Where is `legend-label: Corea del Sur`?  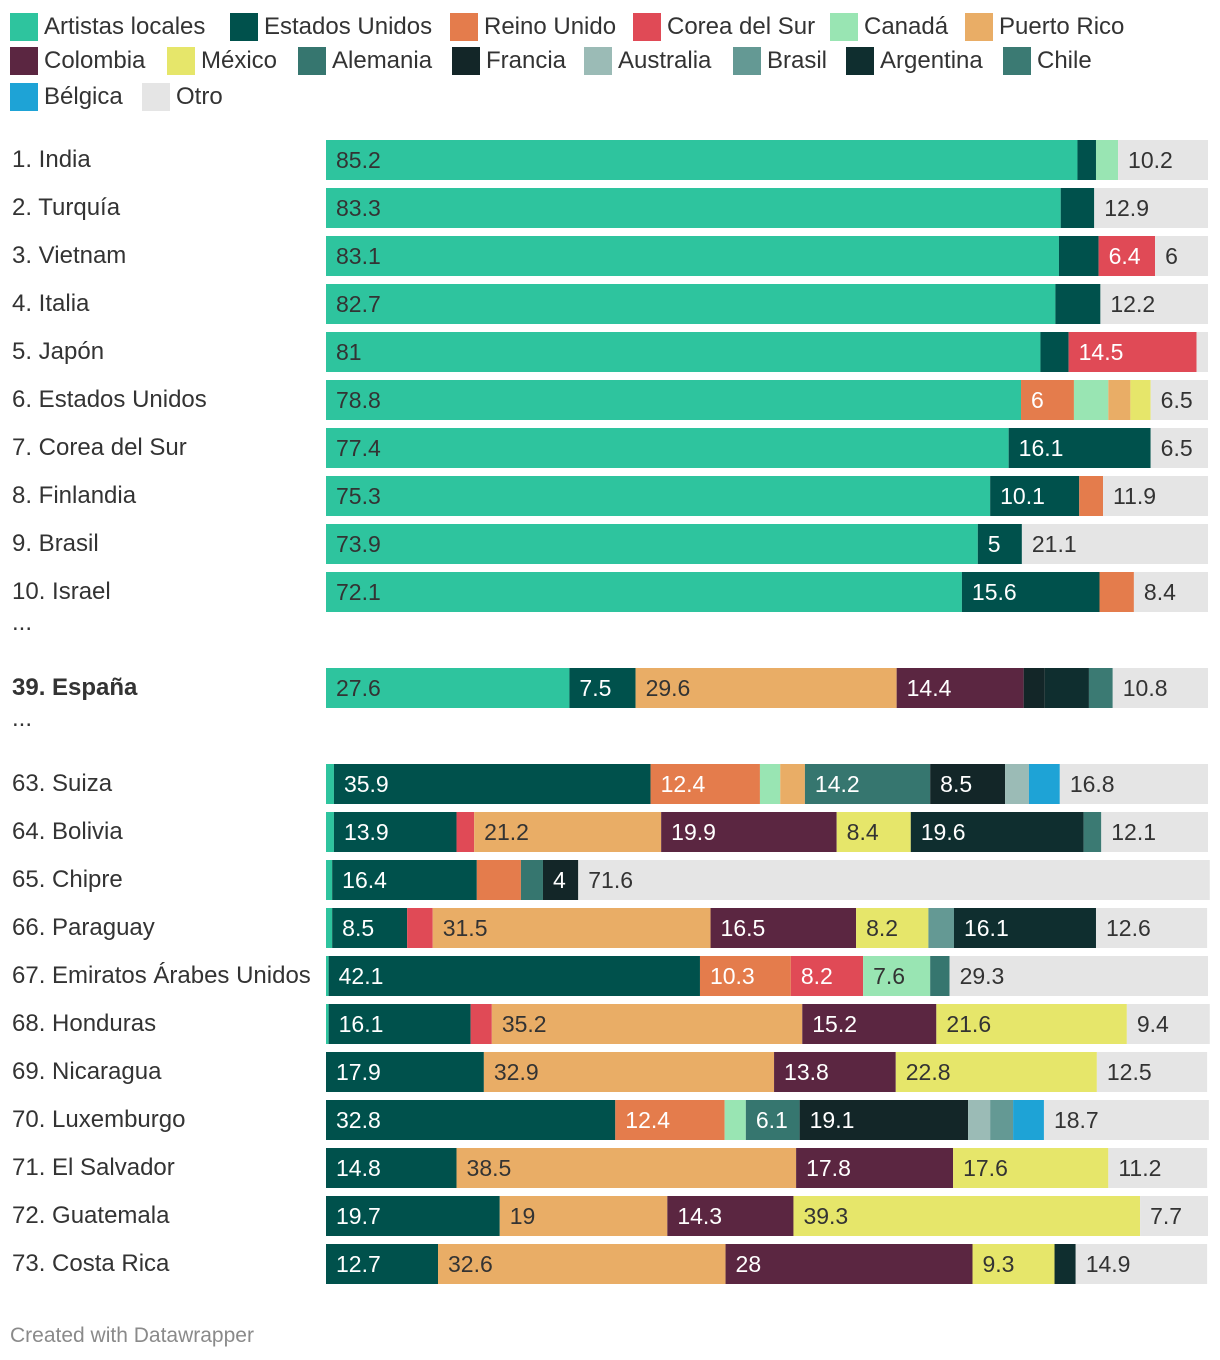
legend-label: Corea del Sur is located at coordinates (741, 26).